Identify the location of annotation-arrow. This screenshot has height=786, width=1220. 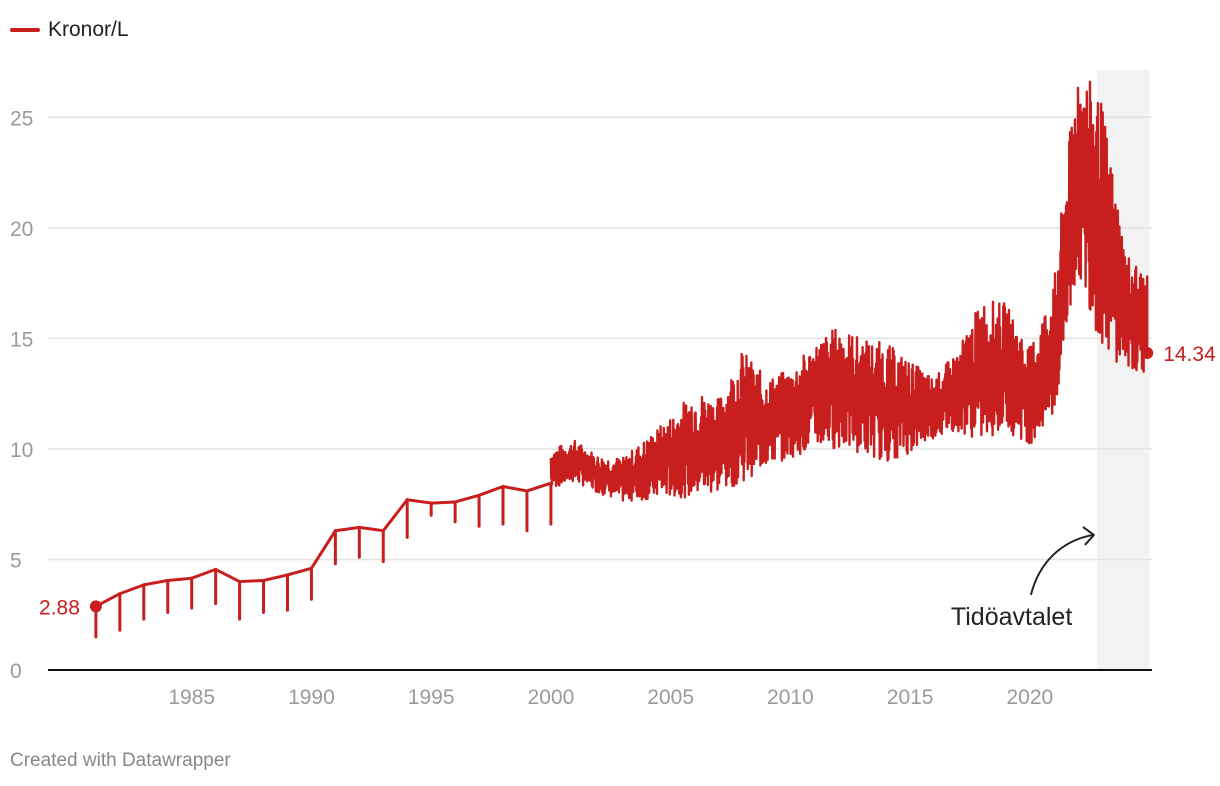
(1061, 564).